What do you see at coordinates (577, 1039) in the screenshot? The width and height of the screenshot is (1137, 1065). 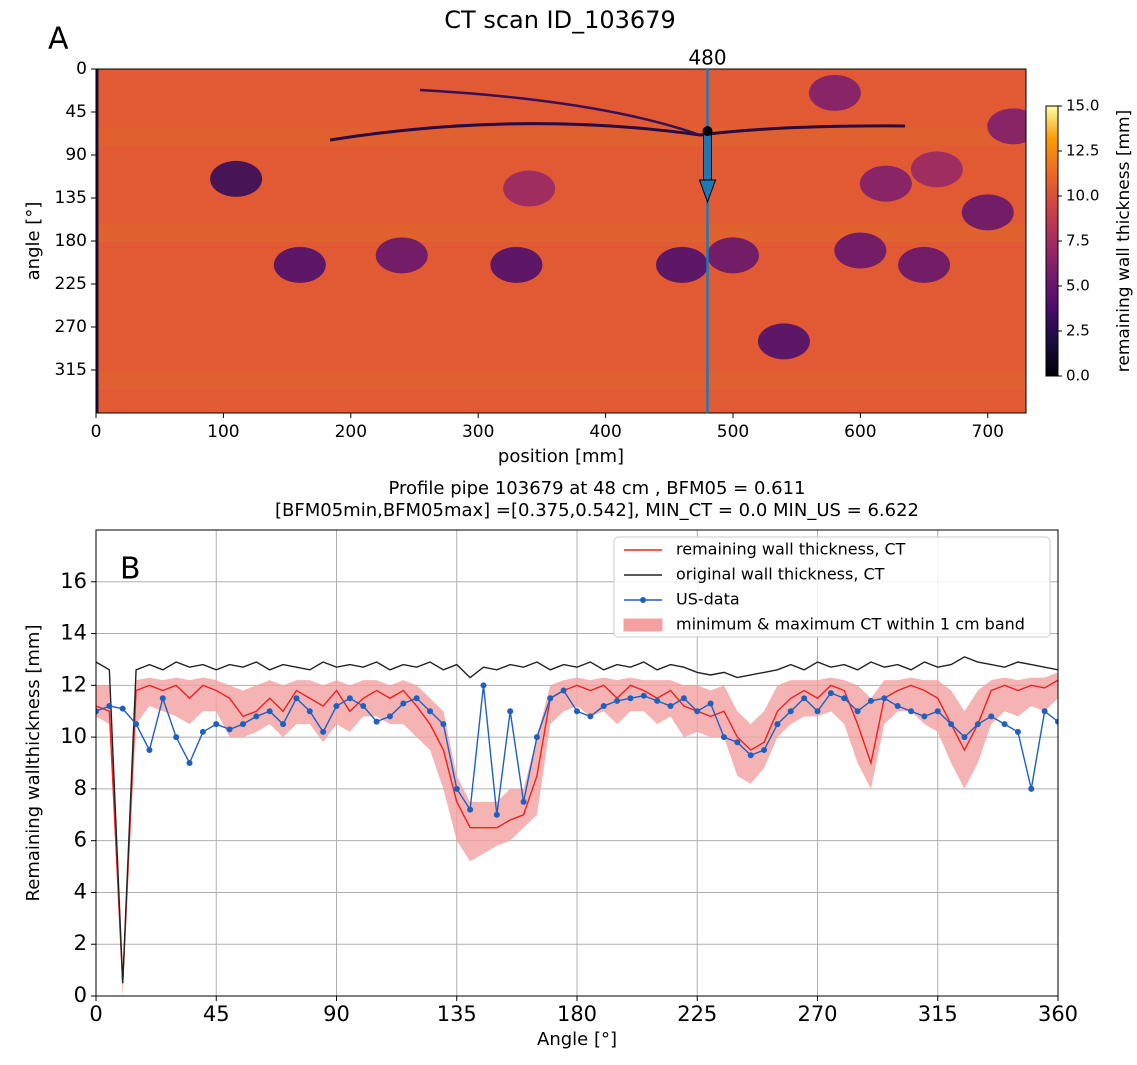 I see `x-axis-label: Angle [°]` at bounding box center [577, 1039].